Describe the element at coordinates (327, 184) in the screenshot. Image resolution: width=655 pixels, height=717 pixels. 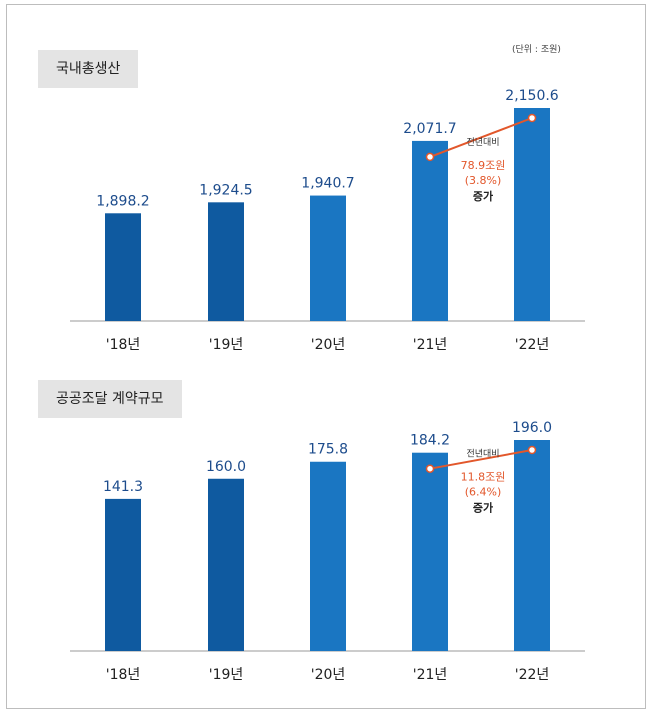
I see `data-label: 1,940.7` at that location.